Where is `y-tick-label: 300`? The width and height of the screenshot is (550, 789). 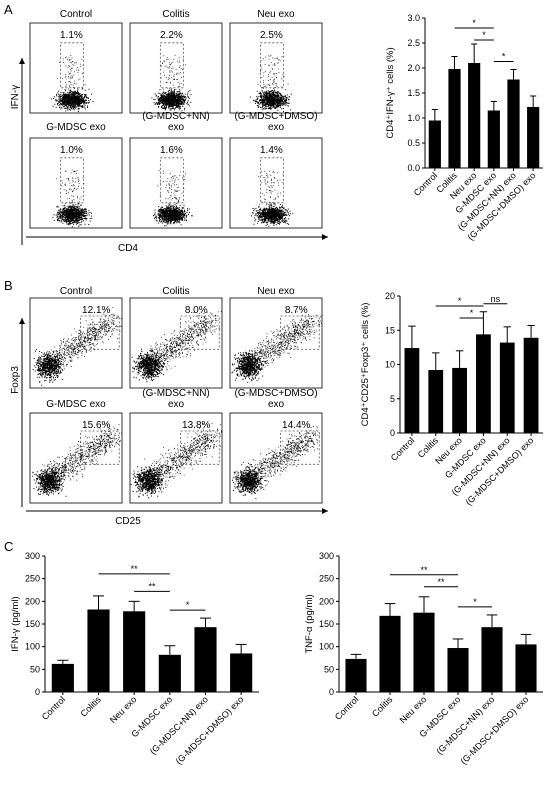
y-tick-label: 300 is located at coordinates (32, 556).